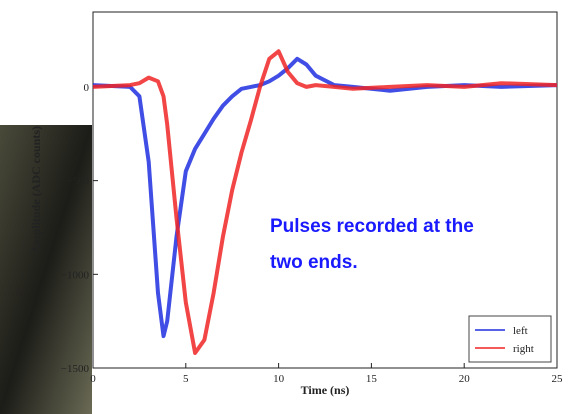 The width and height of the screenshot is (584, 414). Describe the element at coordinates (87, 88) in the screenshot. I see `y-tick-label: 0` at that location.